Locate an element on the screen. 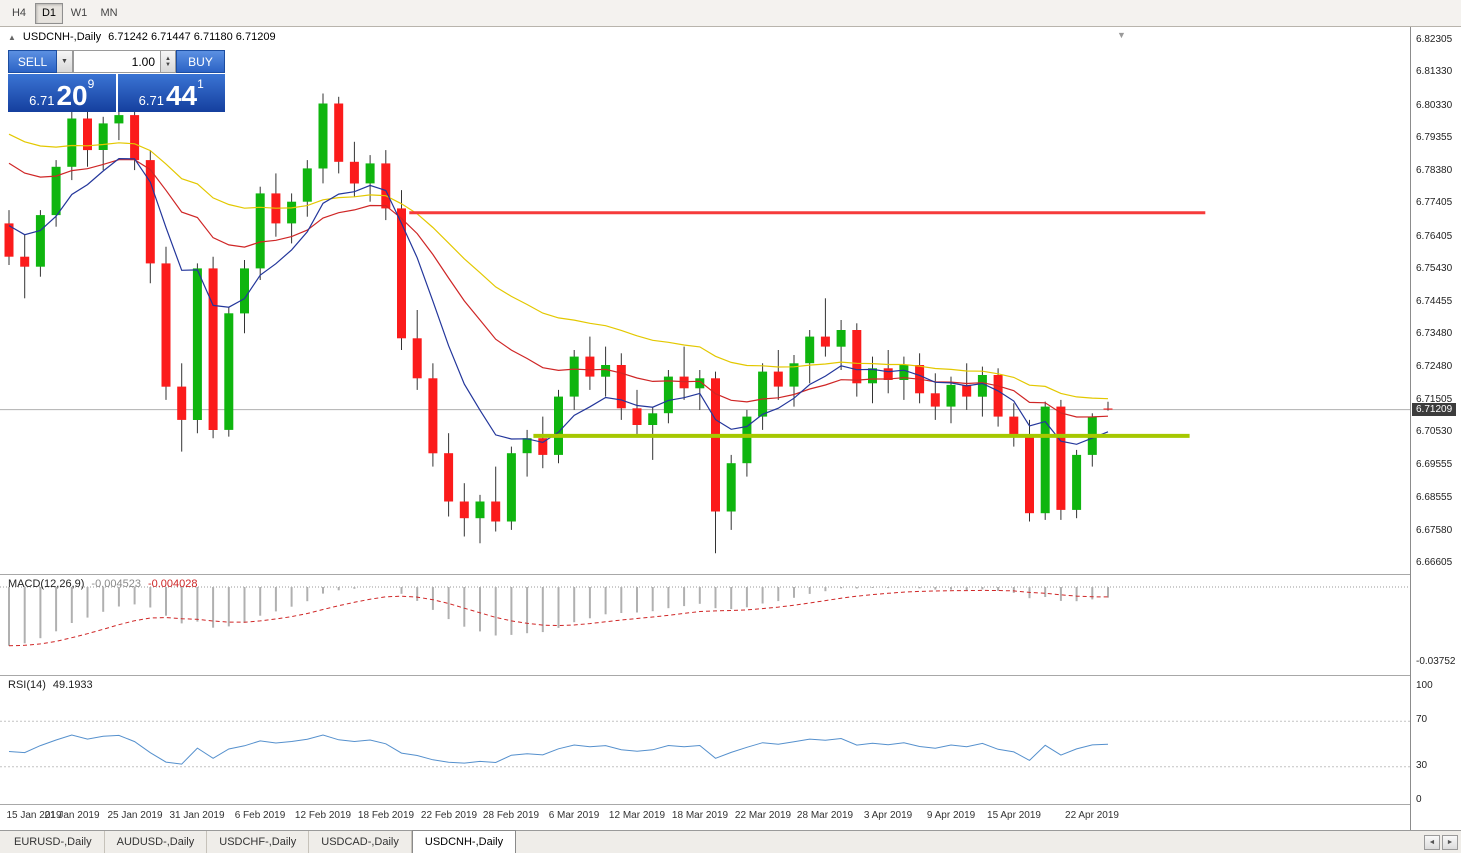  chart-tab-eurusd: EURUSD-,Daily is located at coordinates (53, 842).